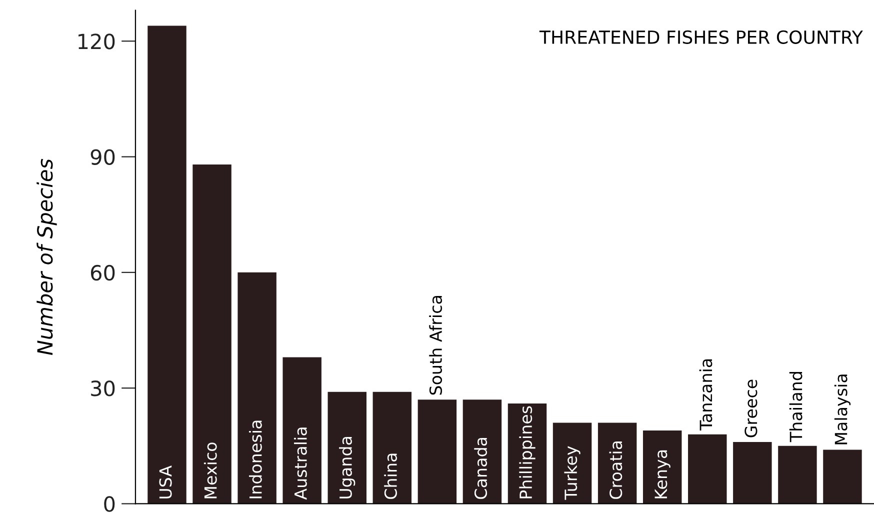 The height and width of the screenshot is (514, 874). Describe the element at coordinates (165, 482) in the screenshot. I see `x-tick-label: USA` at that location.